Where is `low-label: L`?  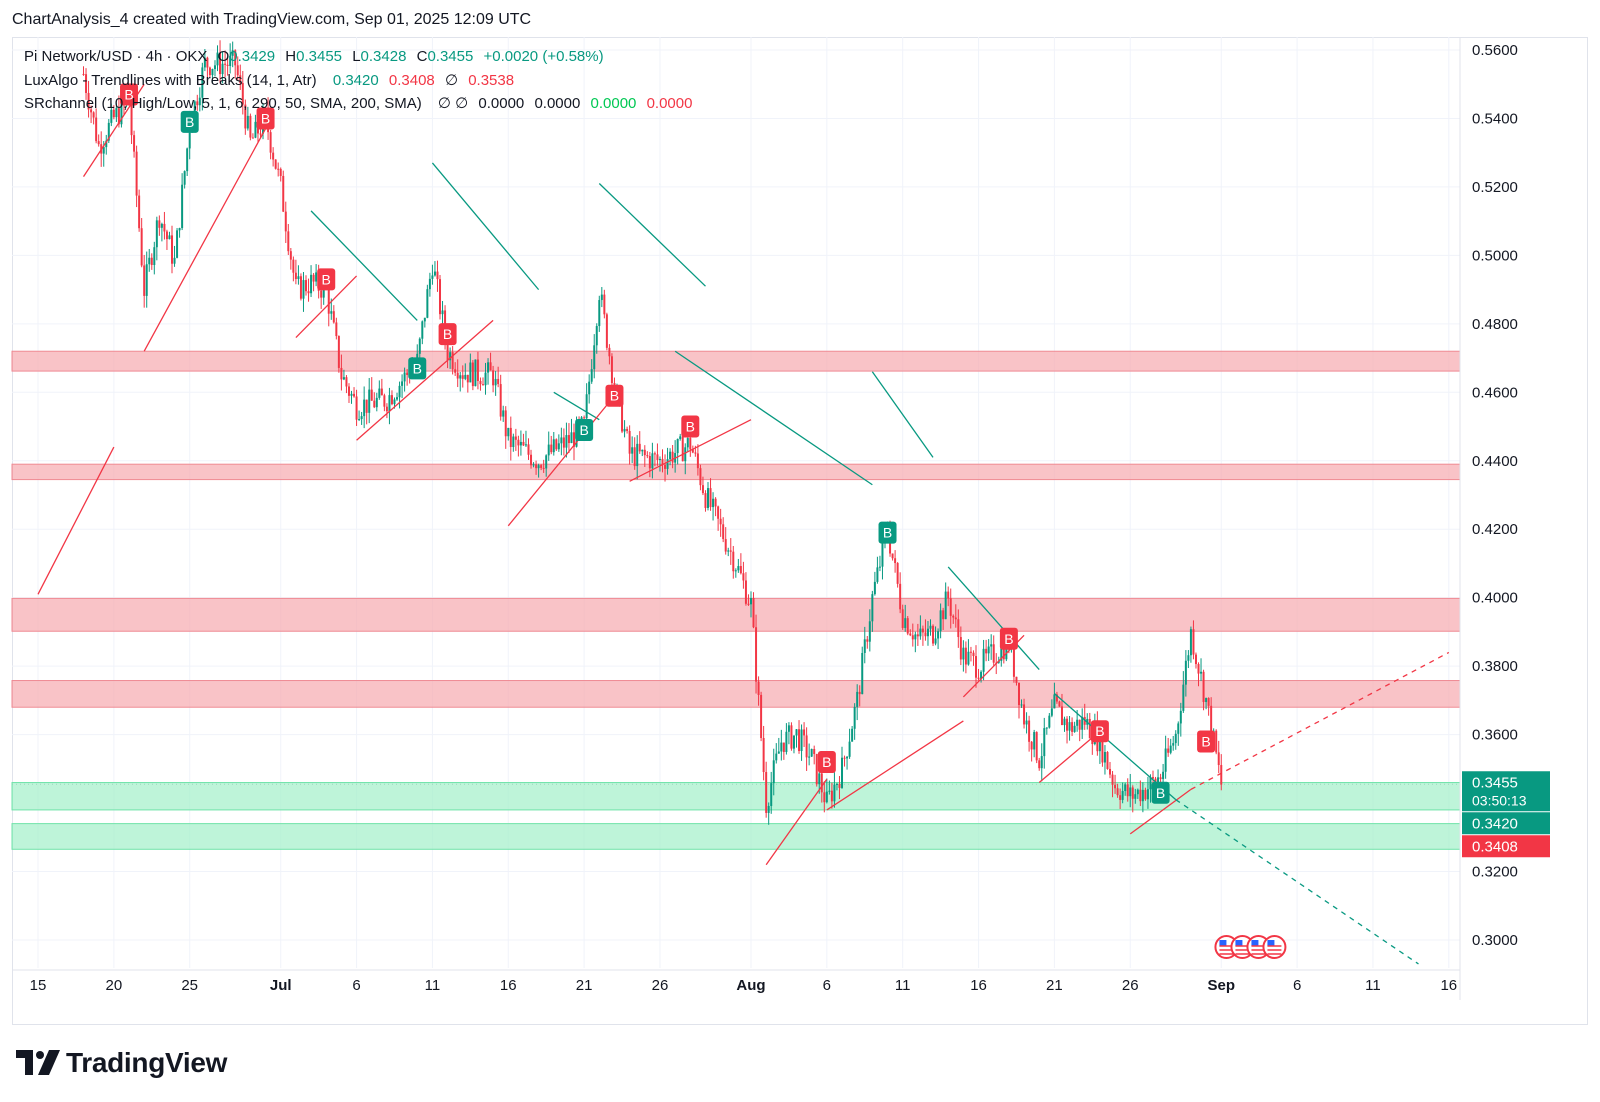
low-label: L is located at coordinates (356, 56).